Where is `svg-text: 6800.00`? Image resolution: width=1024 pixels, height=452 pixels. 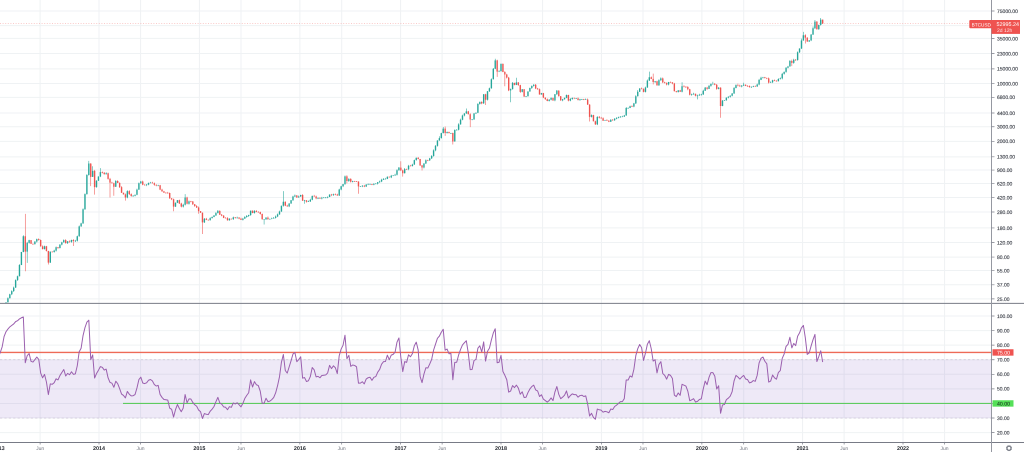
svg-text: 6800.00 is located at coordinates (1006, 98).